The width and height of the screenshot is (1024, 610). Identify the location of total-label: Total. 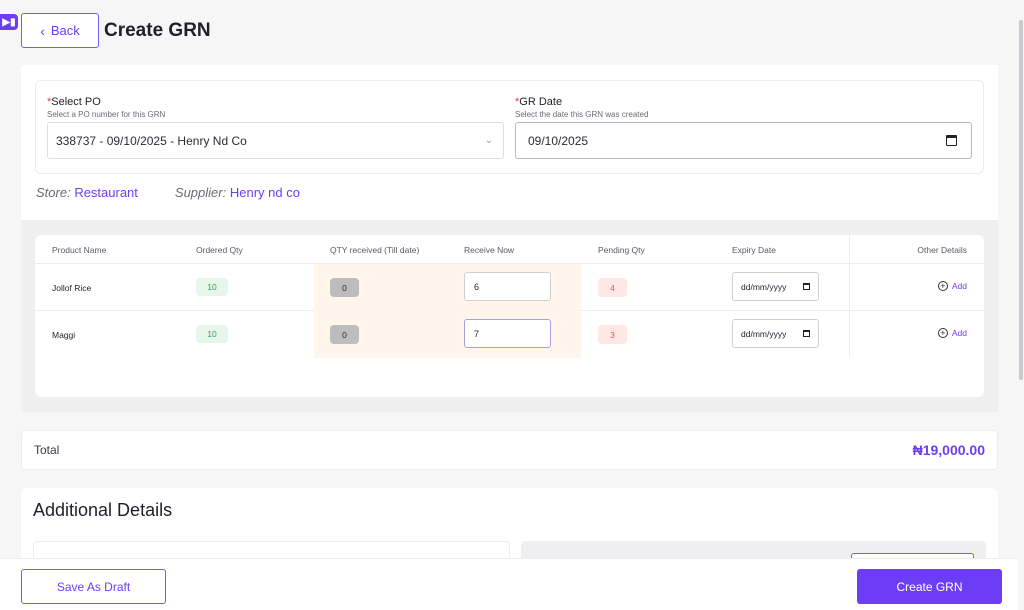
(47, 450).